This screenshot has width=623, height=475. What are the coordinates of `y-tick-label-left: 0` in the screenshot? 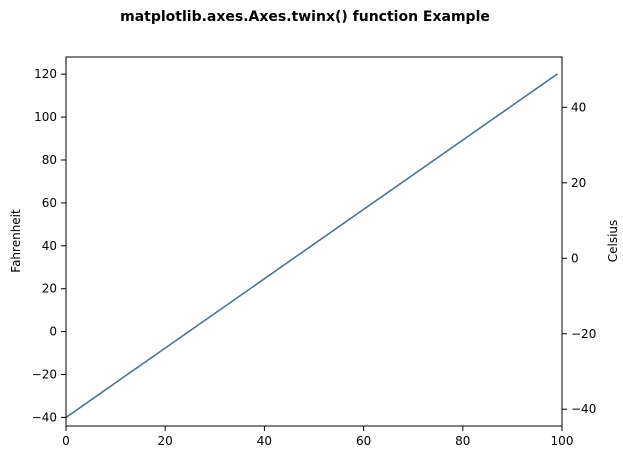 It's located at (53, 332).